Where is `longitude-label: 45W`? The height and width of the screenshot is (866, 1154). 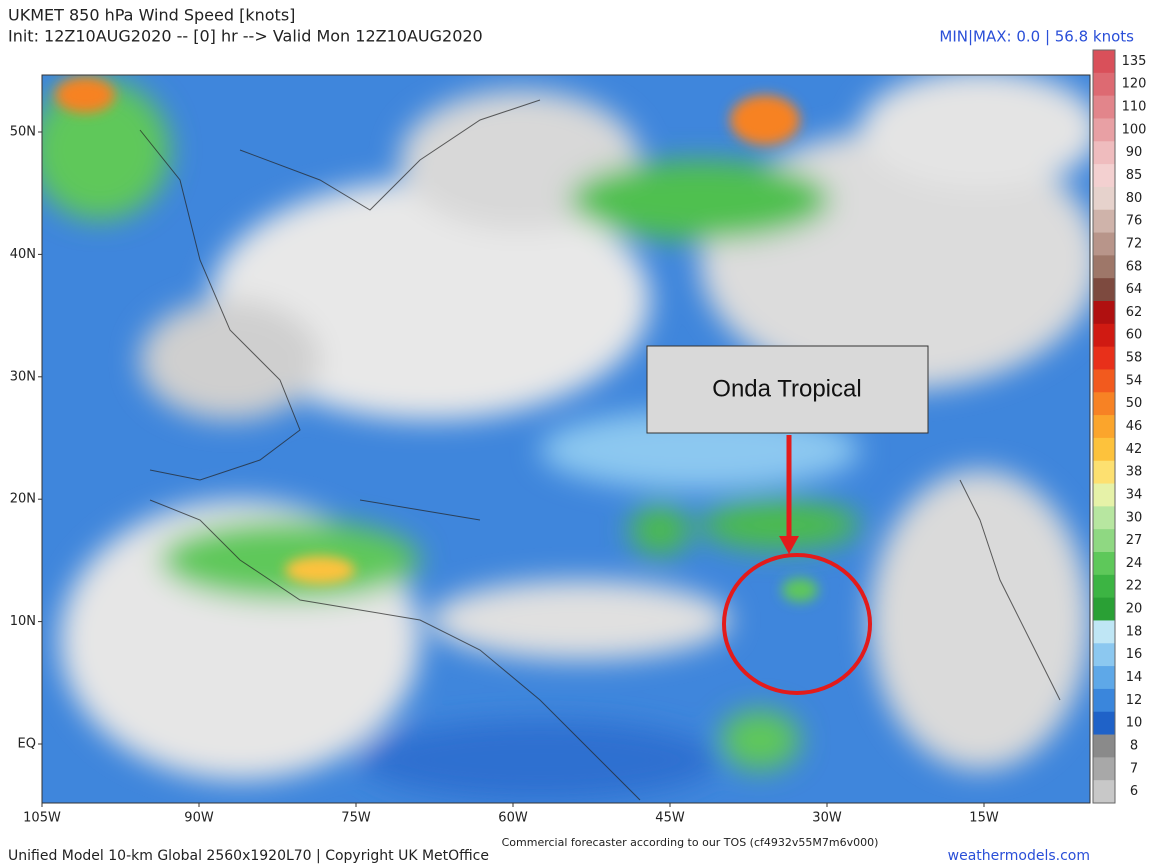
longitude-label: 45W is located at coordinates (670, 818).